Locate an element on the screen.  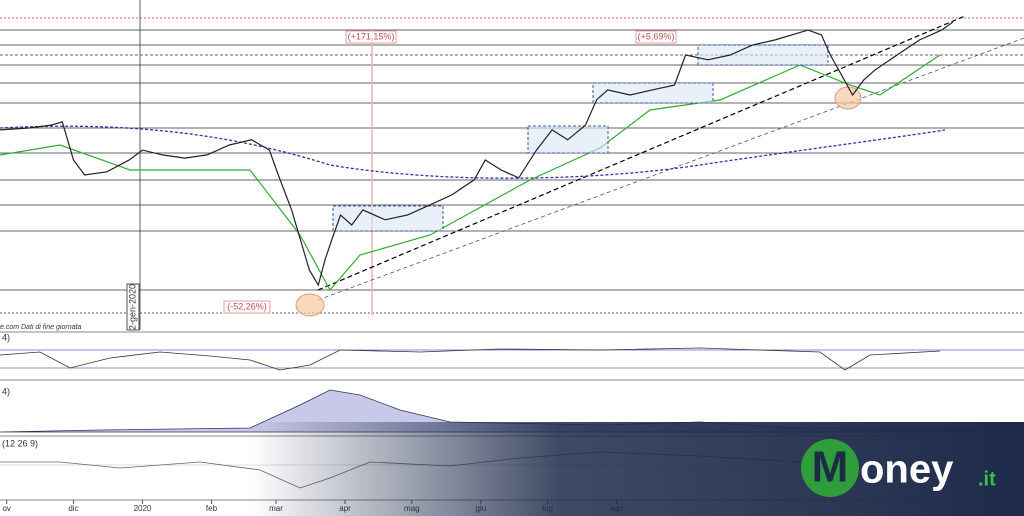
overlay is located at coordinates (637, 469).